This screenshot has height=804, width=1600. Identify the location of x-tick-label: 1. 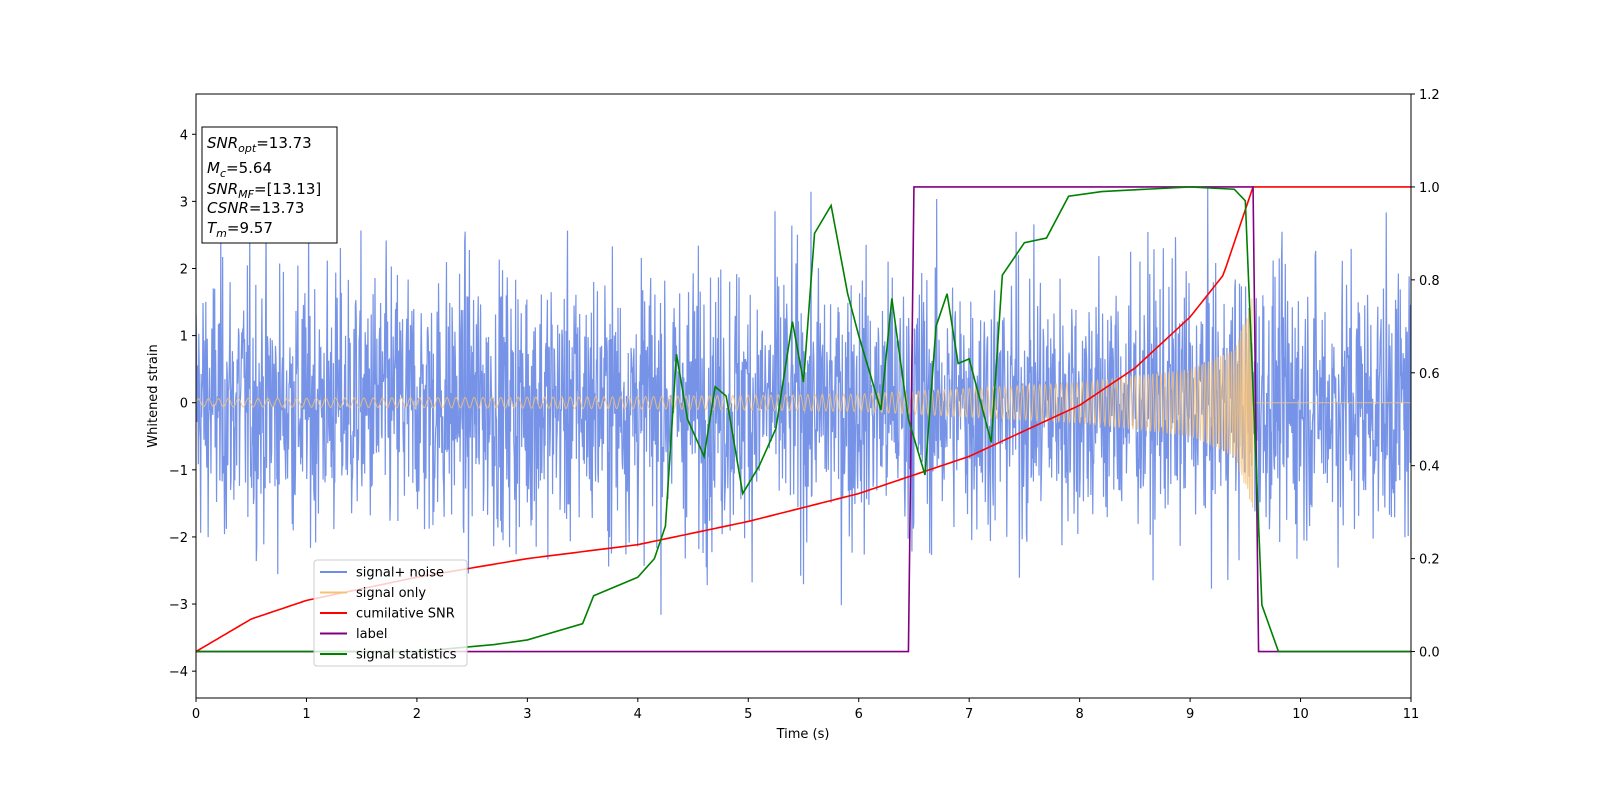
(306, 714).